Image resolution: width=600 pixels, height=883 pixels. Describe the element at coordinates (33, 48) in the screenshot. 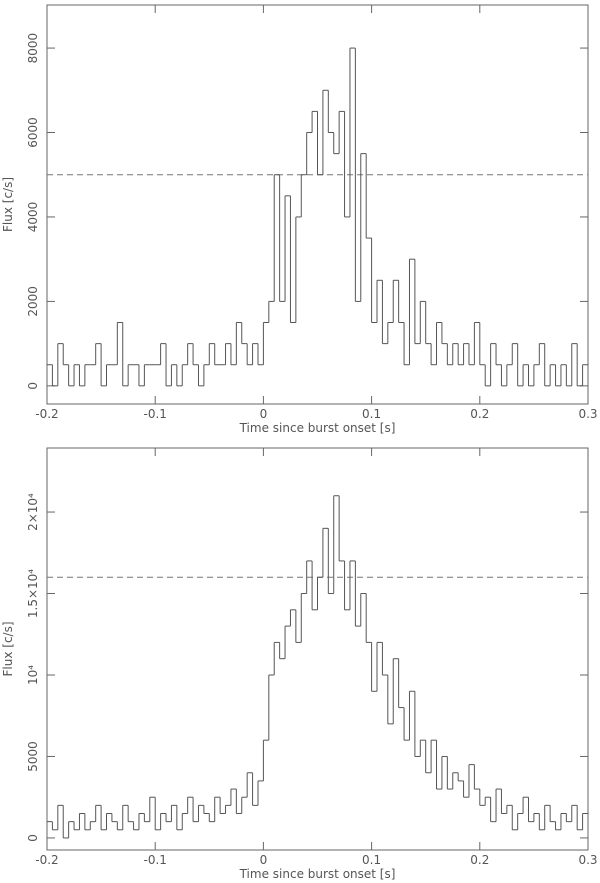

I see `y-tick-label: 8000` at that location.